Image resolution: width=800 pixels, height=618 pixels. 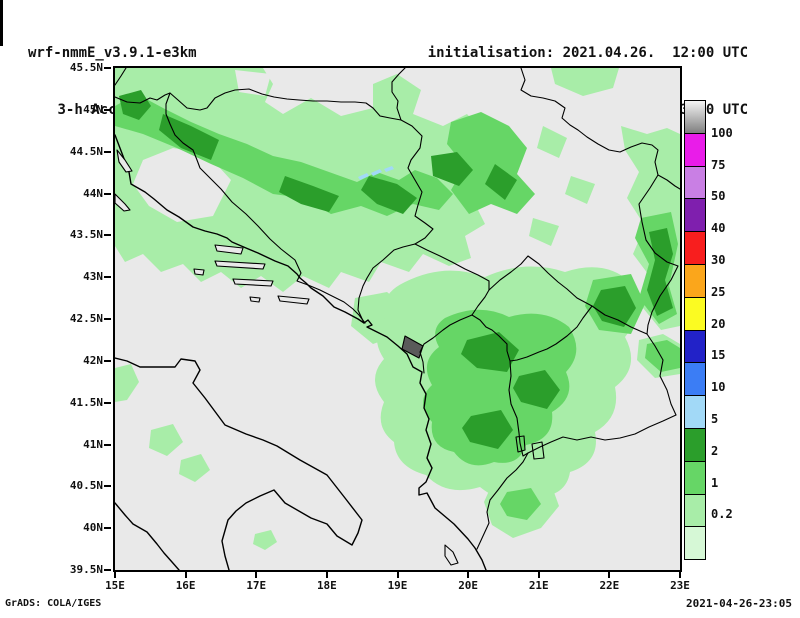 What do you see at coordinates (718, 291) in the screenshot?
I see `legend-value-label: 25` at bounding box center [718, 291].